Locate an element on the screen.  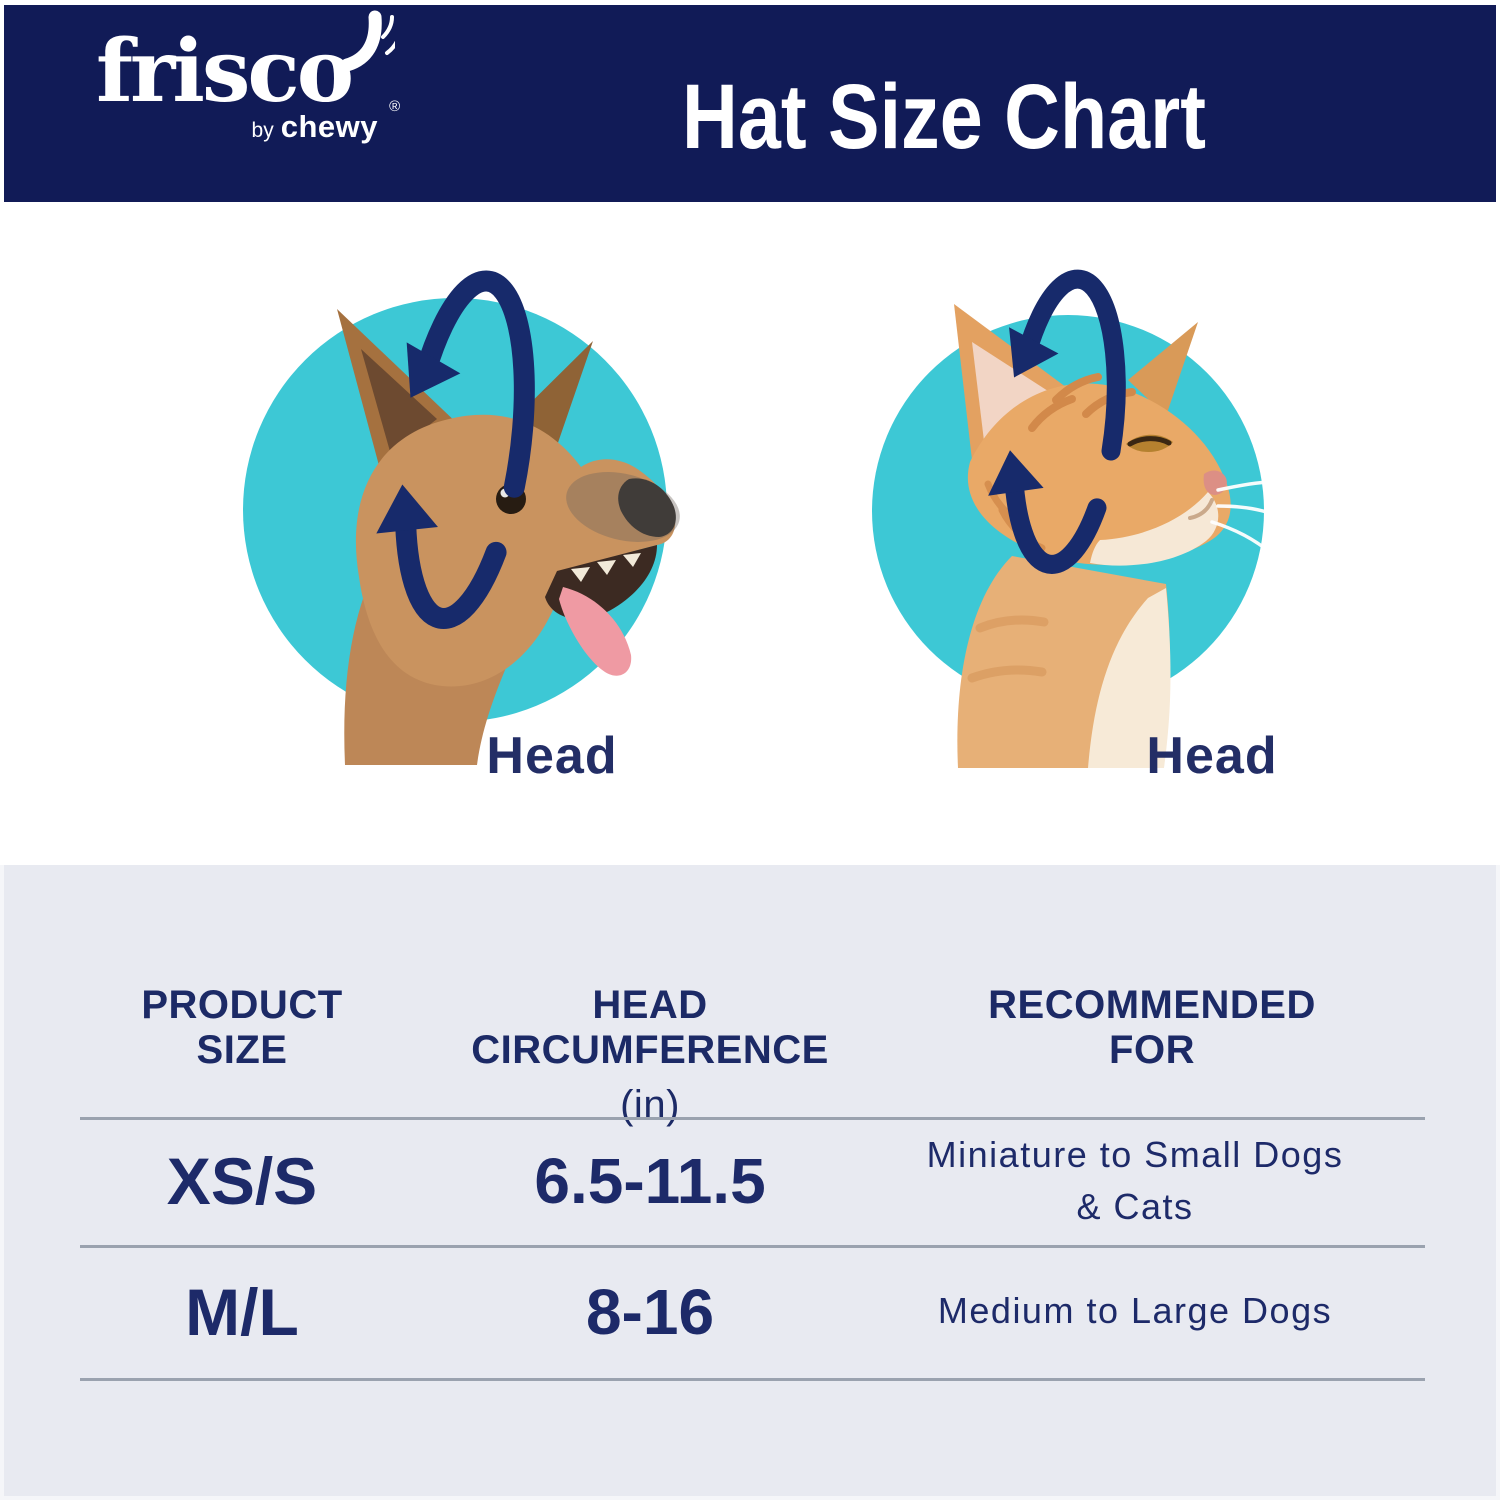
dog-head-label: Head is located at coordinates (552, 756).